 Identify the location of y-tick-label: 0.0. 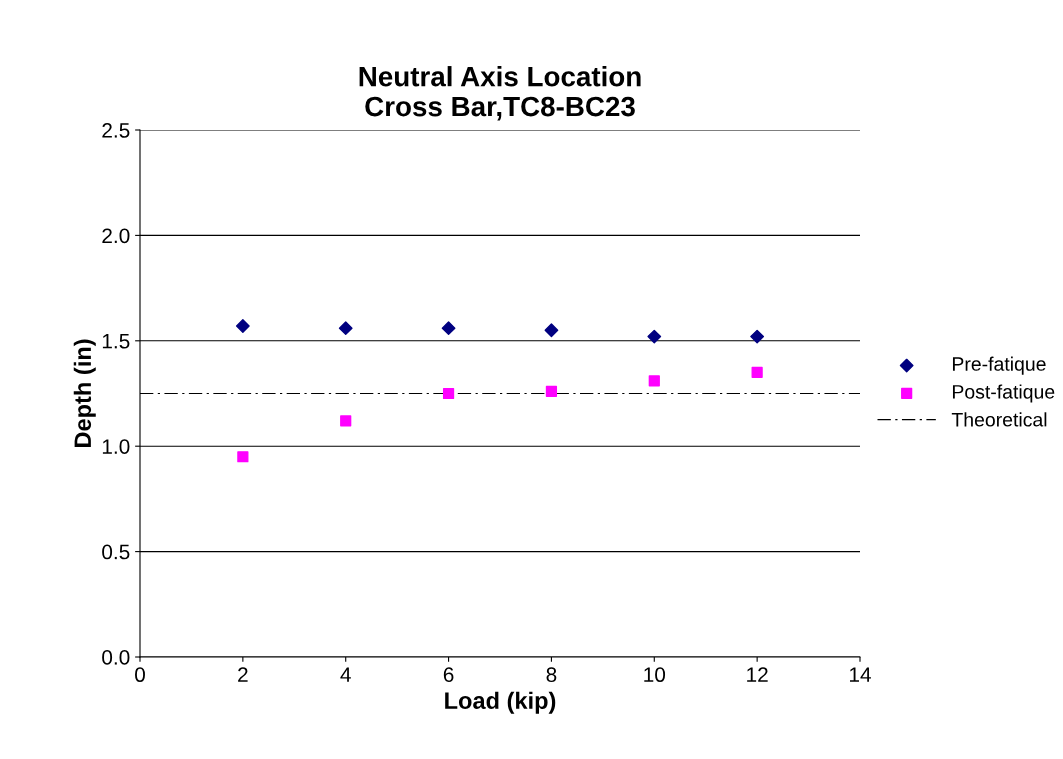
(116, 657).